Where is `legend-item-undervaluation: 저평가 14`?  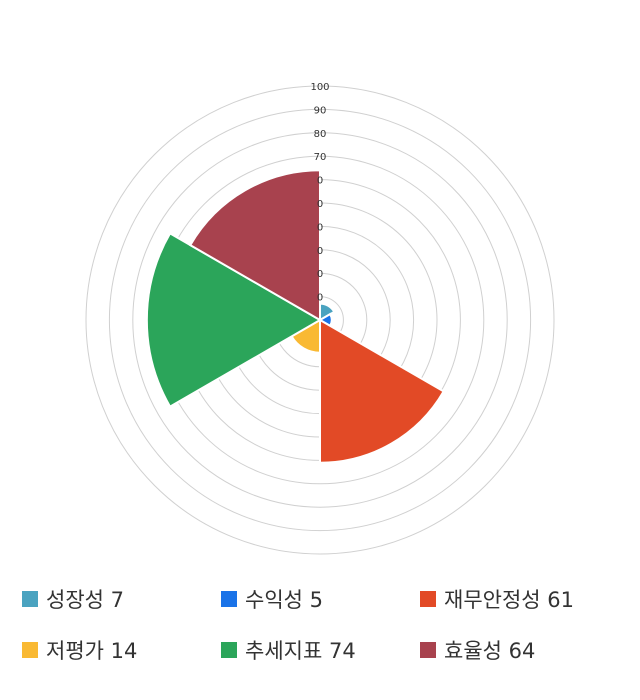
legend-item-undervaluation: 저평가 14 is located at coordinates (79, 650).